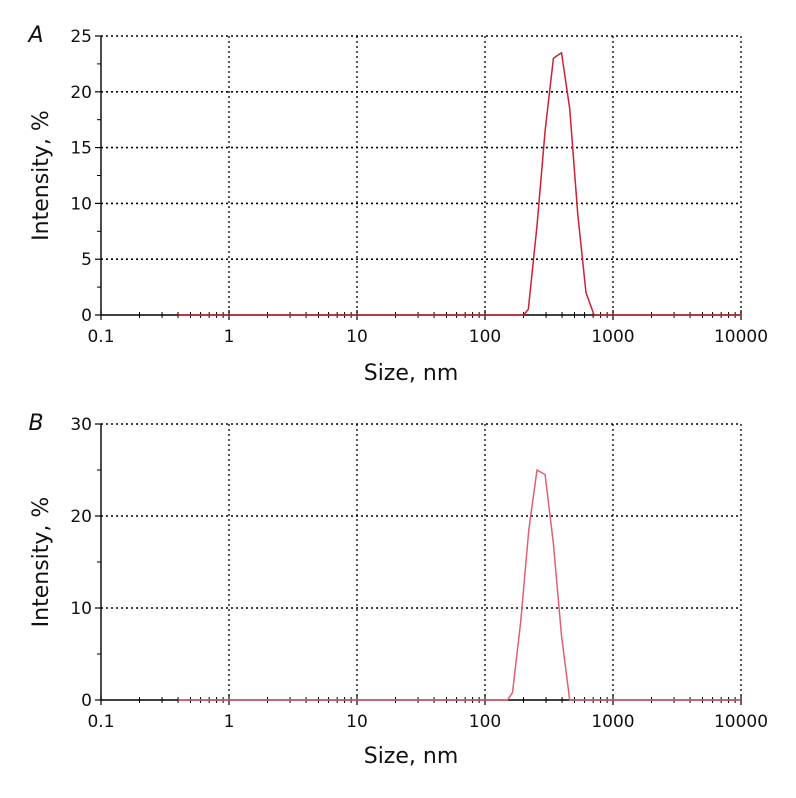 Image resolution: width=796 pixels, height=798 pixels. I want to click on panel-label: B, so click(35, 423).